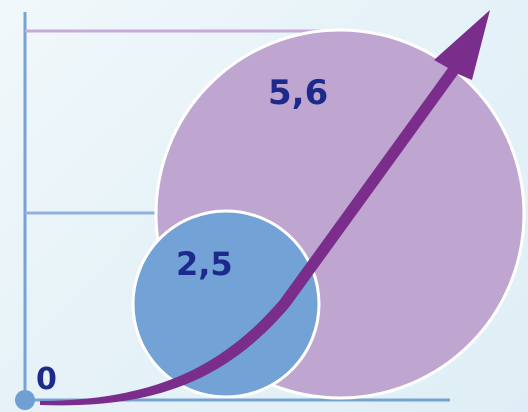  Describe the element at coordinates (204, 264) in the screenshot. I see `label-small-circle: 2,5` at that location.